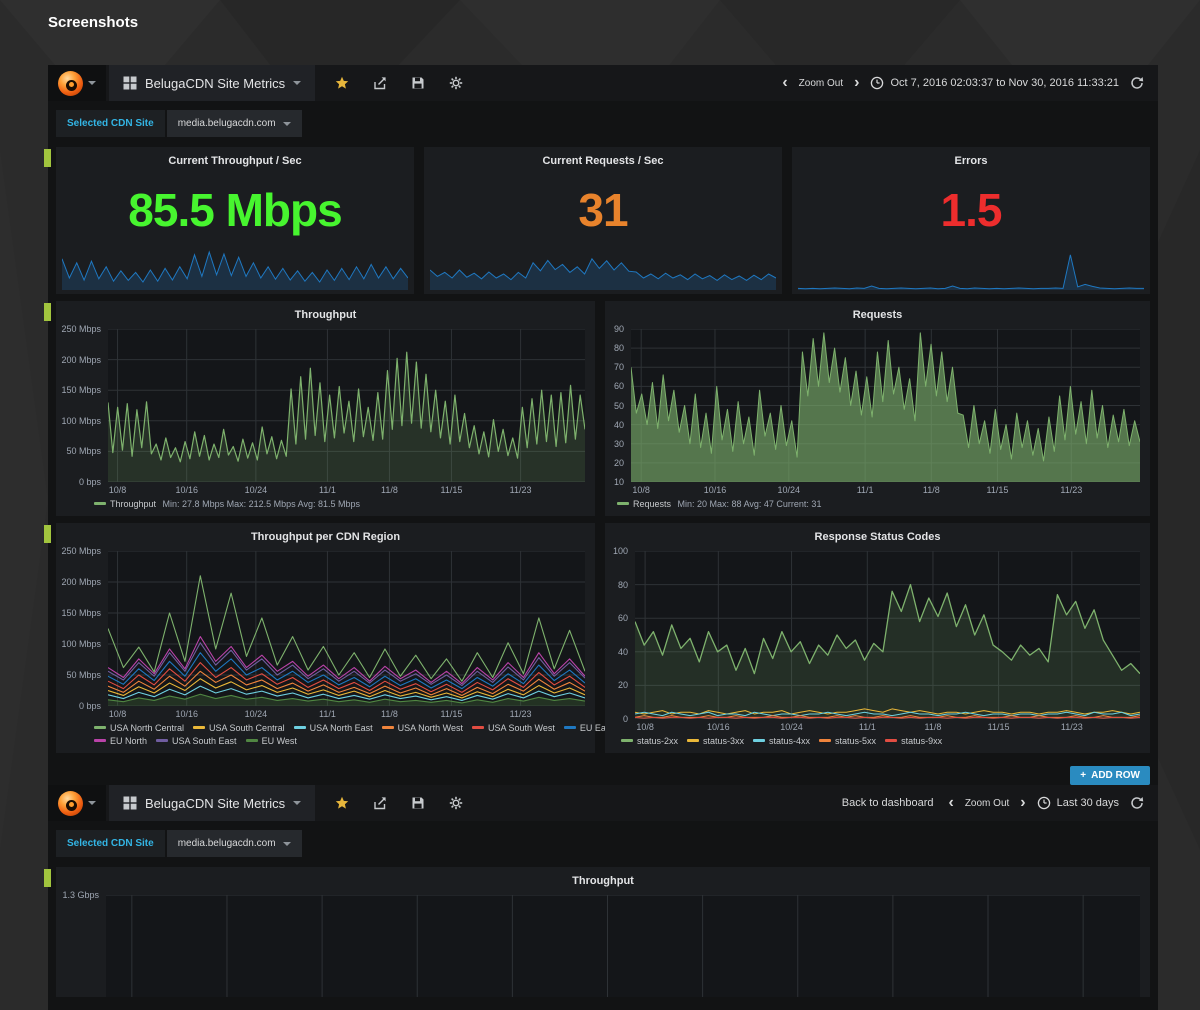  What do you see at coordinates (130, 83) in the screenshot?
I see `dashboard-grid-icon` at bounding box center [130, 83].